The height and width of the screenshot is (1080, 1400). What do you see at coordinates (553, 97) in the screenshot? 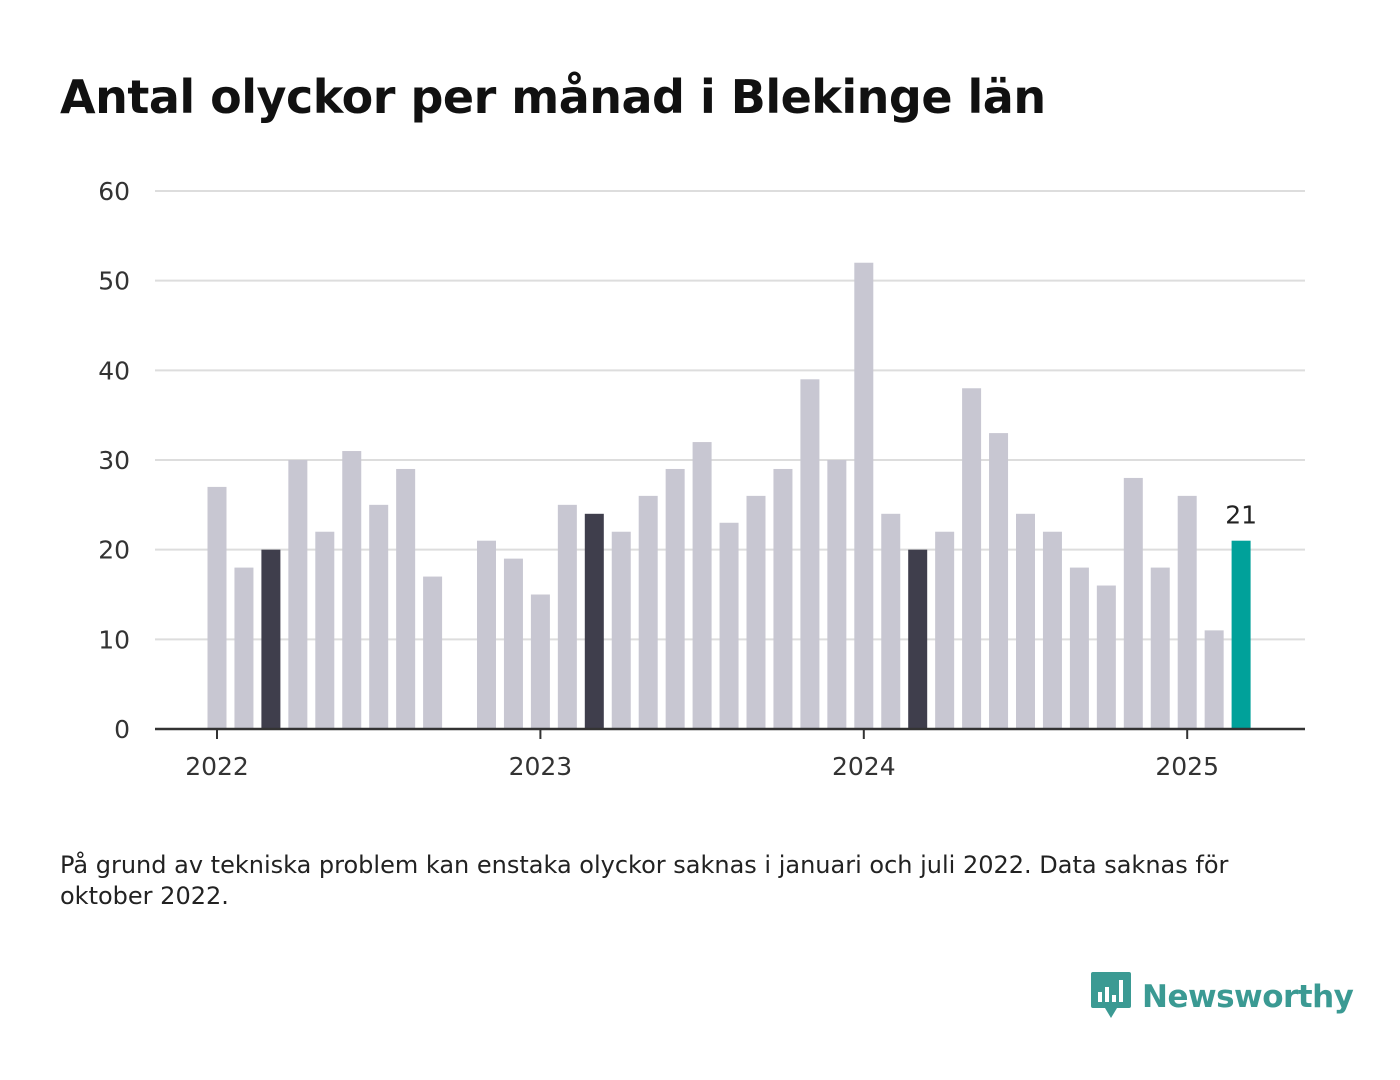
I see `chart-title: Antal olyckor per månad i Blekinge län` at bounding box center [553, 97].